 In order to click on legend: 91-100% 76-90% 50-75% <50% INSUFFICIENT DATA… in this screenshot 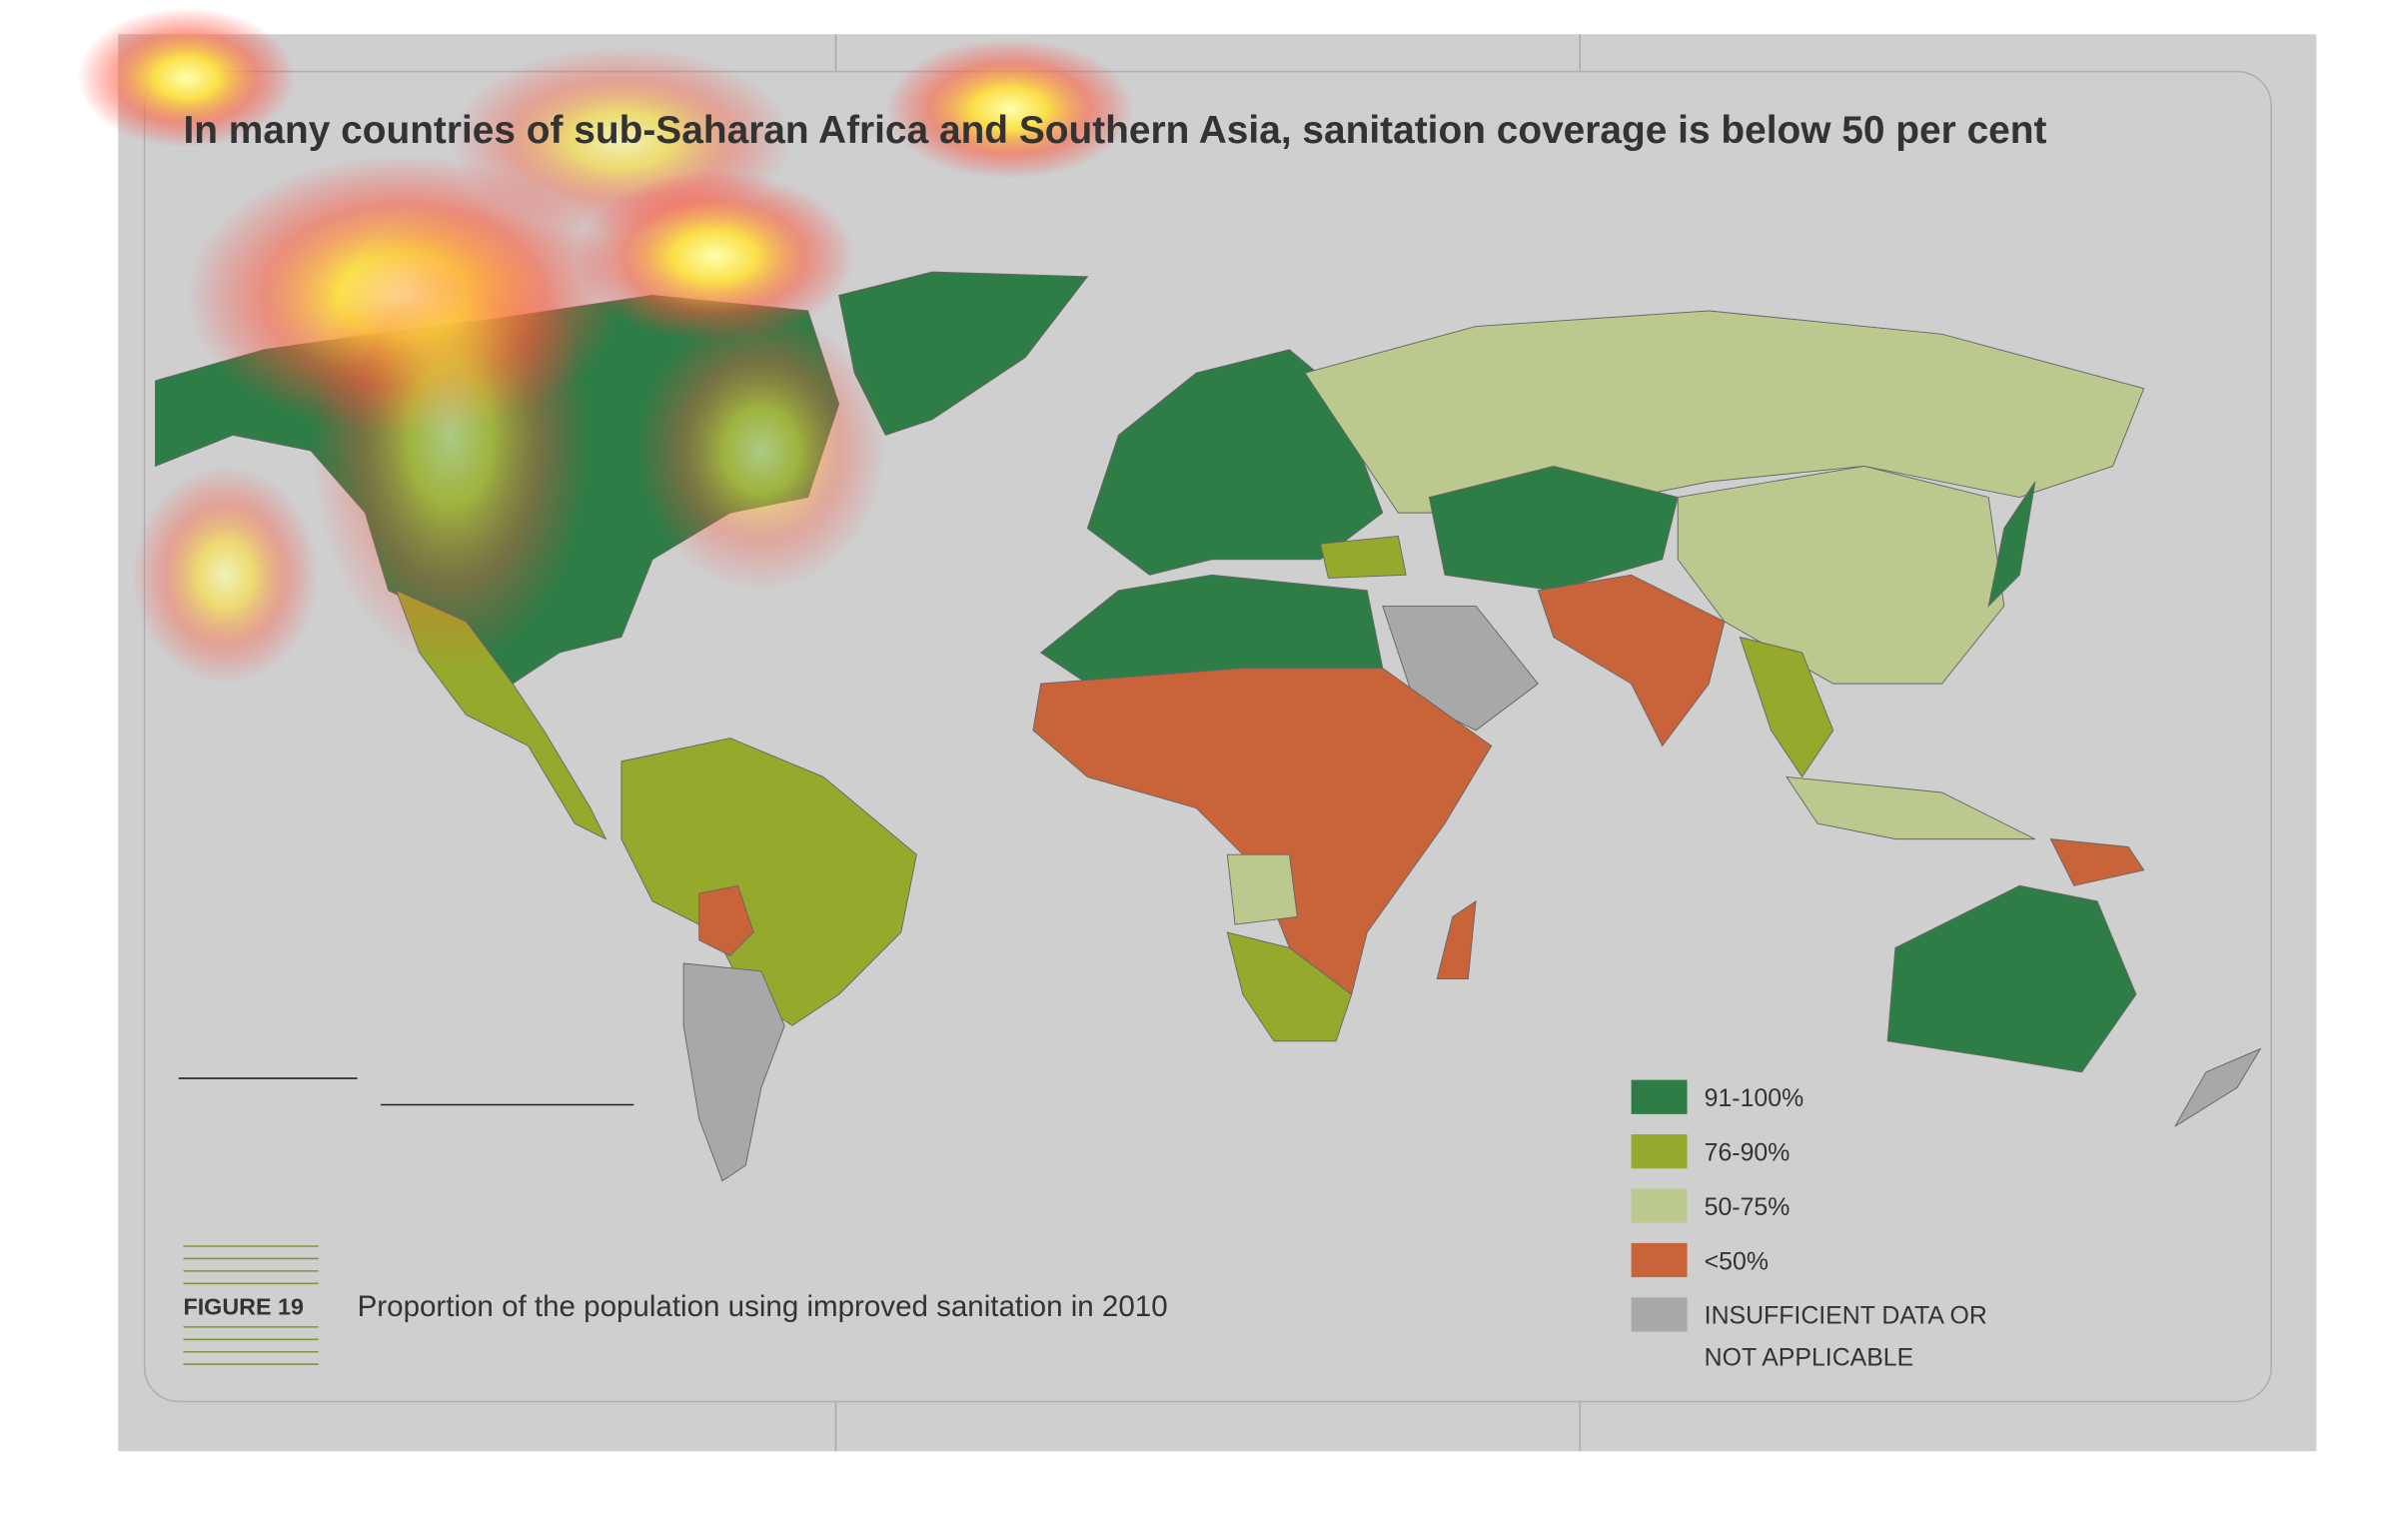, I will do `click(1809, 1226)`.